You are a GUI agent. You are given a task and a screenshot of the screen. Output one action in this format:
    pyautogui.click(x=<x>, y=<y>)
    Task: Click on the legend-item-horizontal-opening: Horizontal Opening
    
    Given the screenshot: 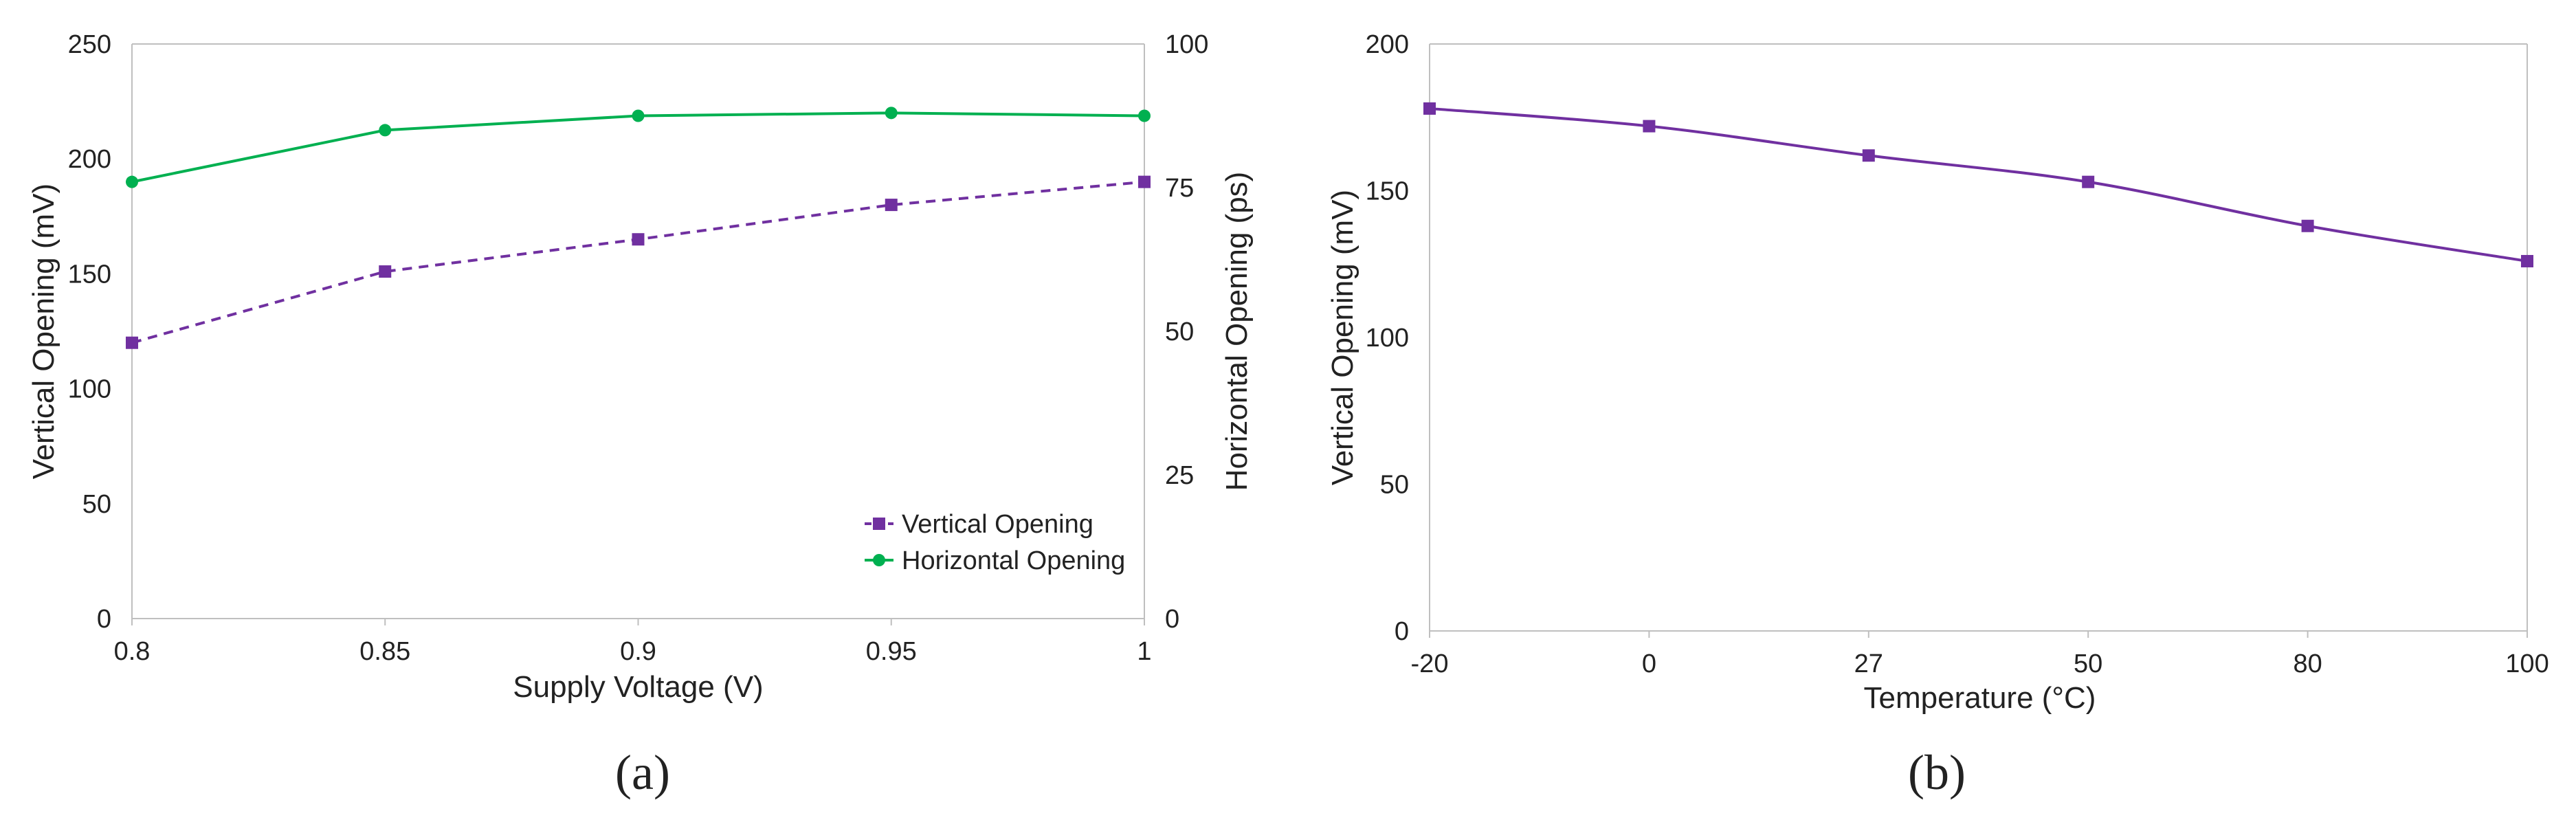 What is the action you would take?
    pyautogui.click(x=995, y=560)
    